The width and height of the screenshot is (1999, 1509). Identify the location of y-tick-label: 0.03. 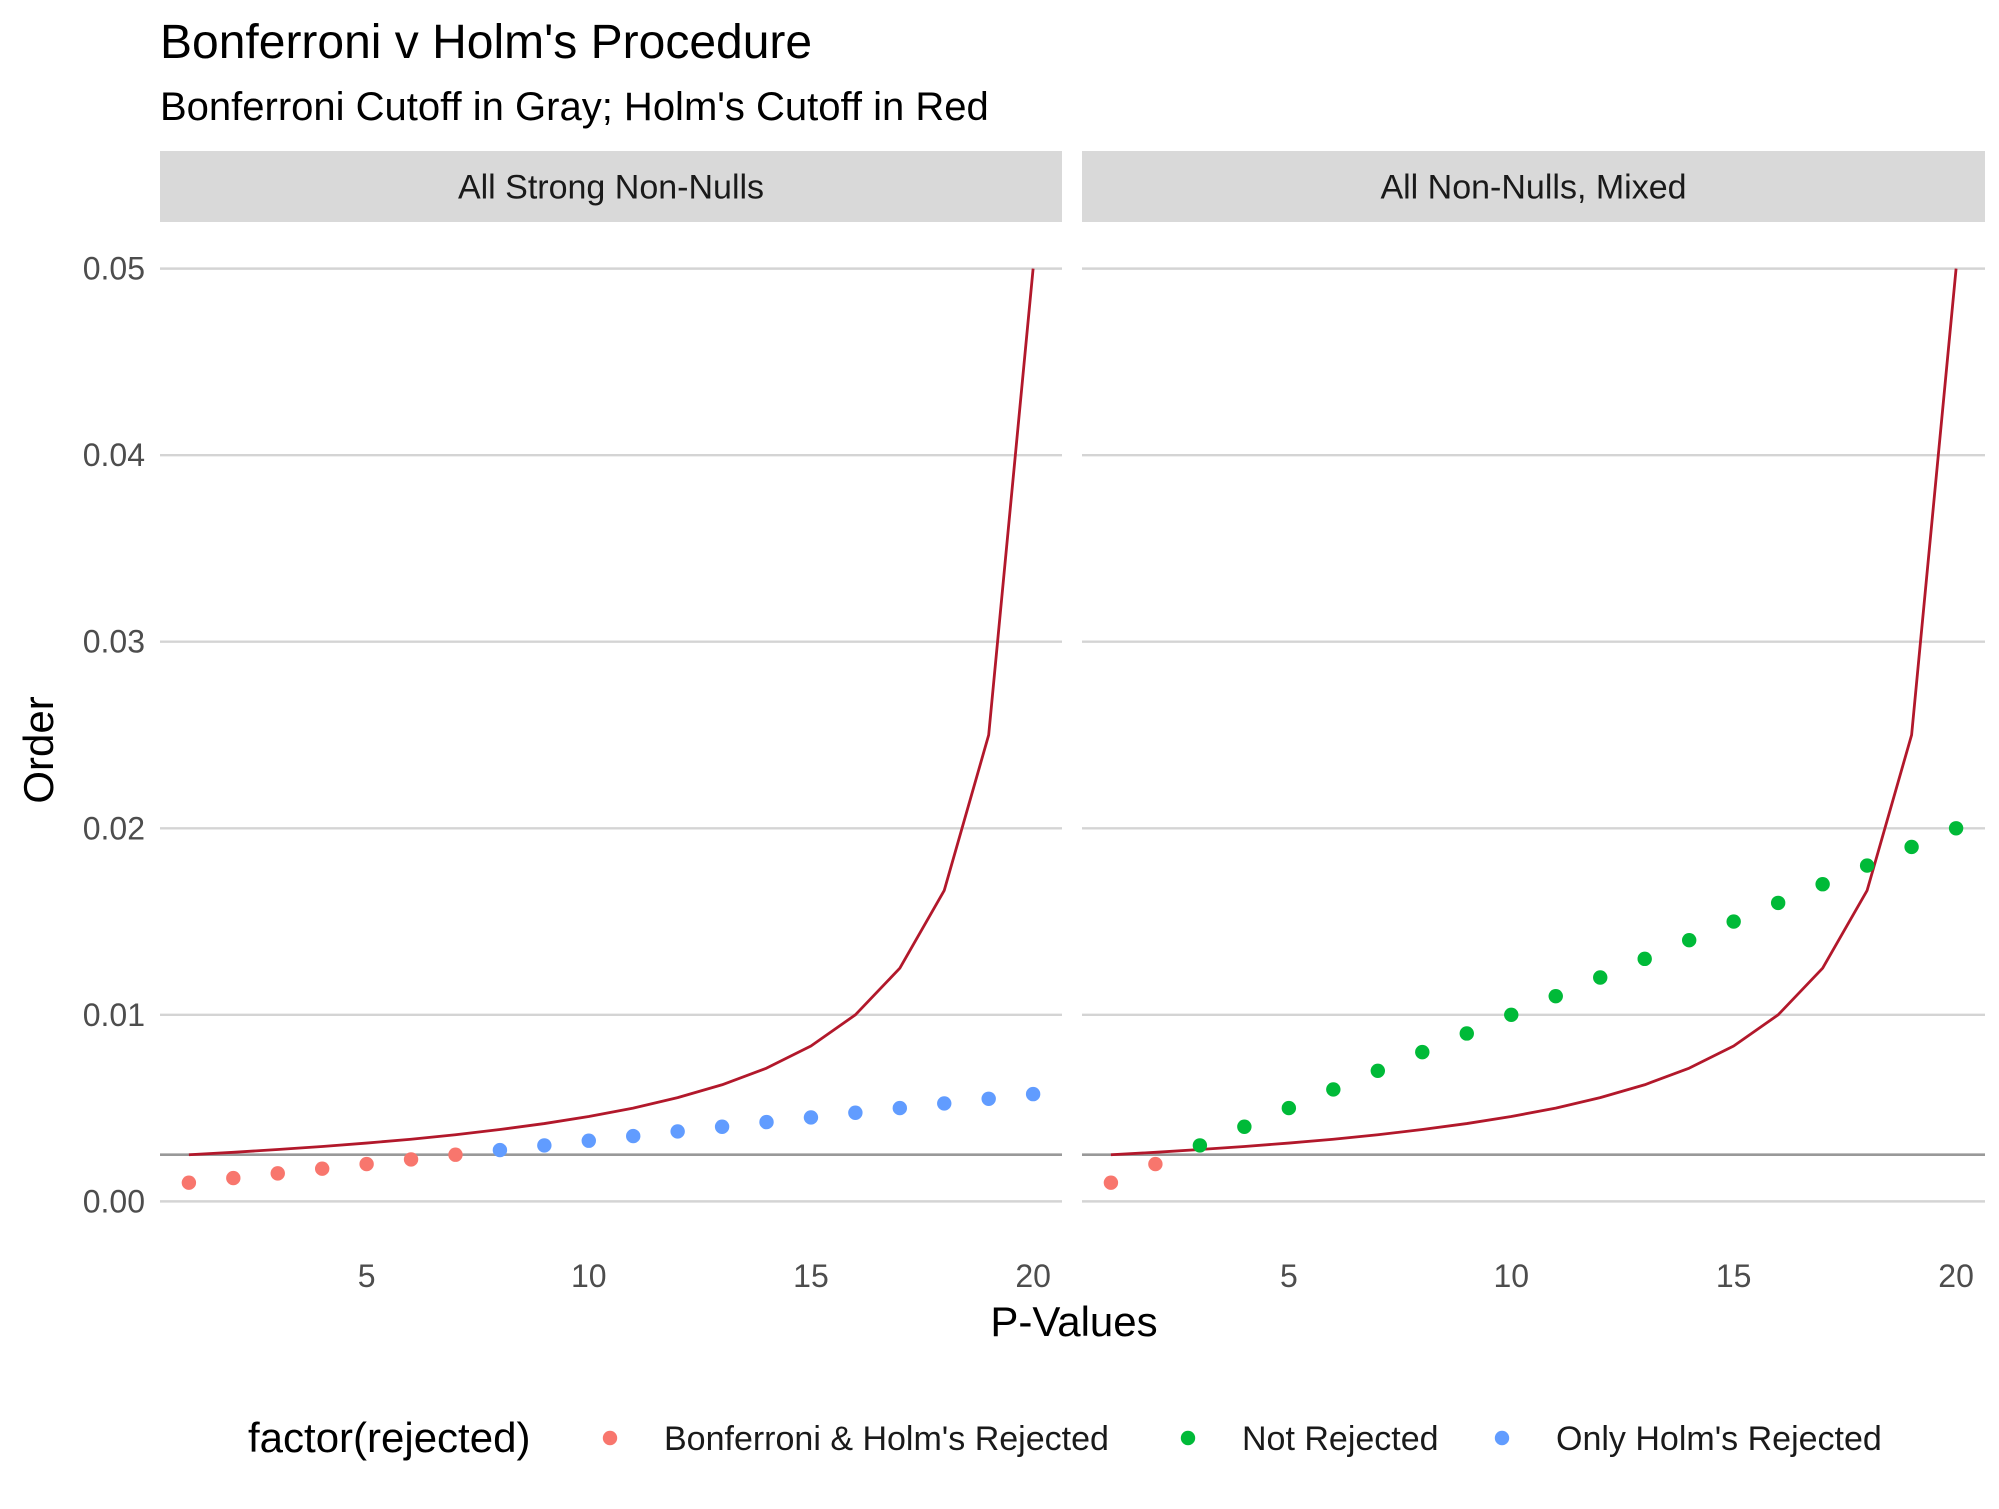
(114, 642).